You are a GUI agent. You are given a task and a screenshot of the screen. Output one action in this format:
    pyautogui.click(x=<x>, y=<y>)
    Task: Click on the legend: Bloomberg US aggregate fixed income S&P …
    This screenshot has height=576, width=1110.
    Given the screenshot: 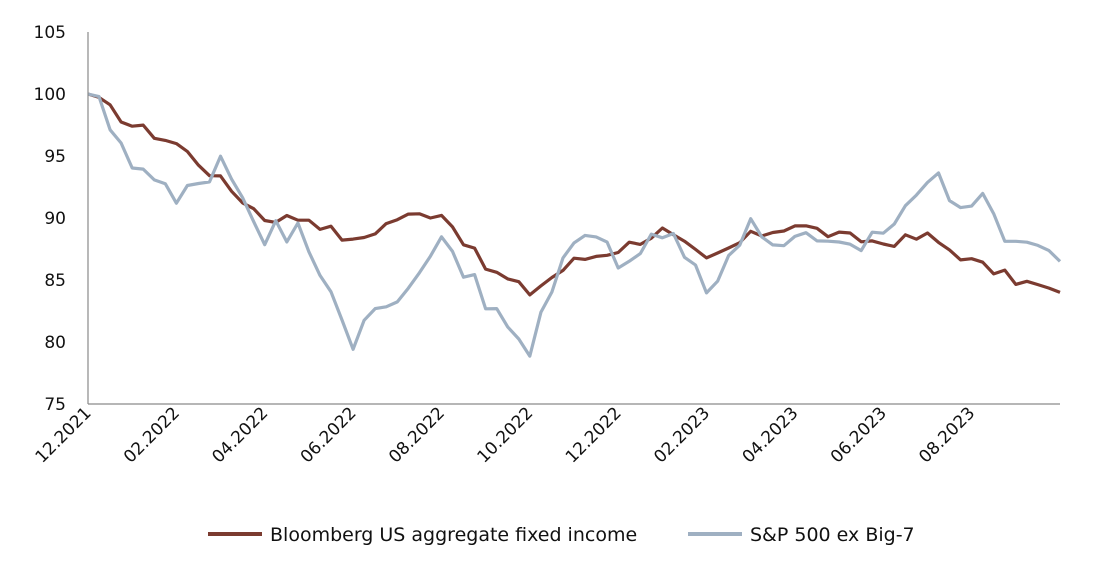 What is the action you would take?
    pyautogui.click(x=561, y=535)
    